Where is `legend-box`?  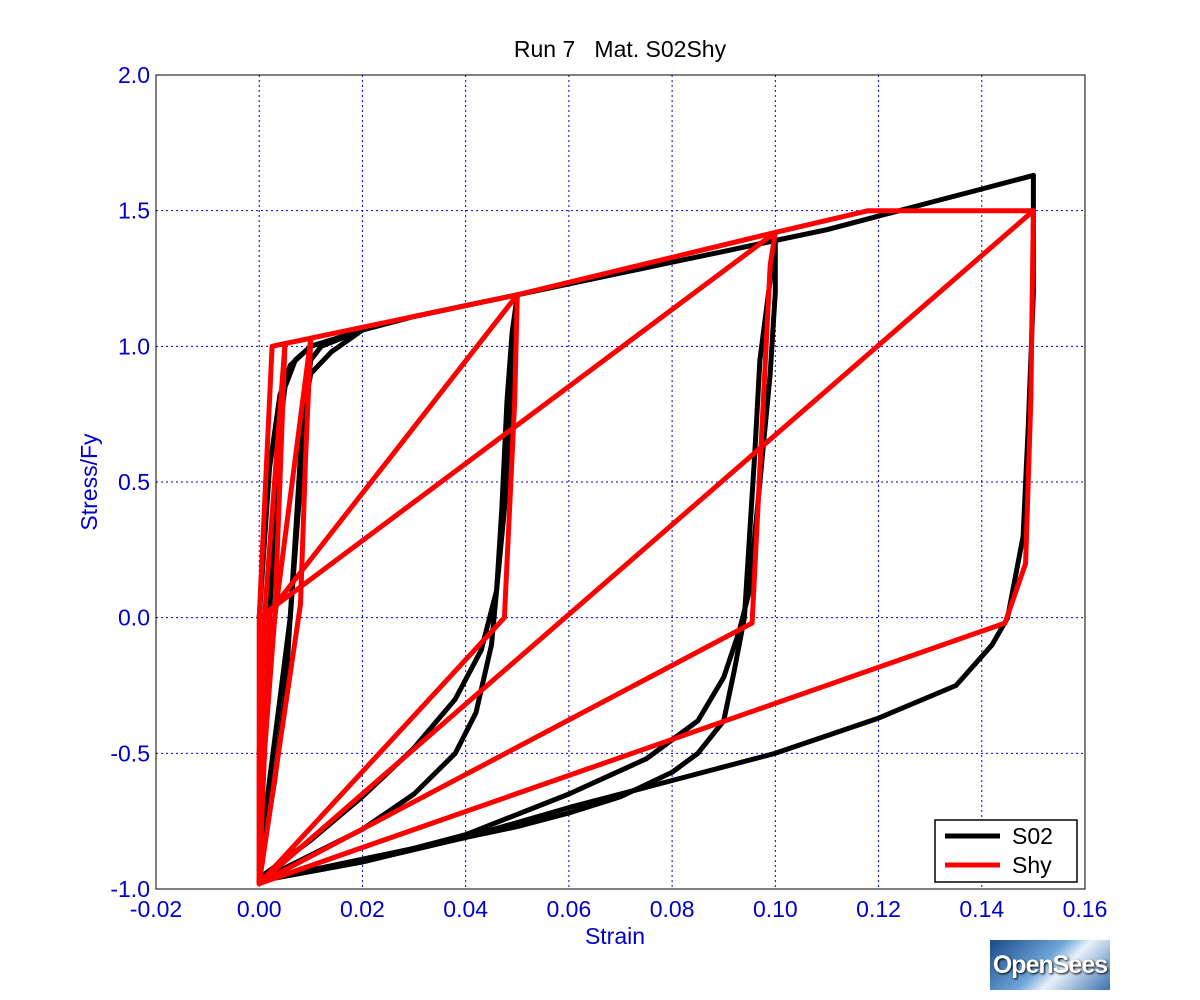 legend-box is located at coordinates (1006, 851).